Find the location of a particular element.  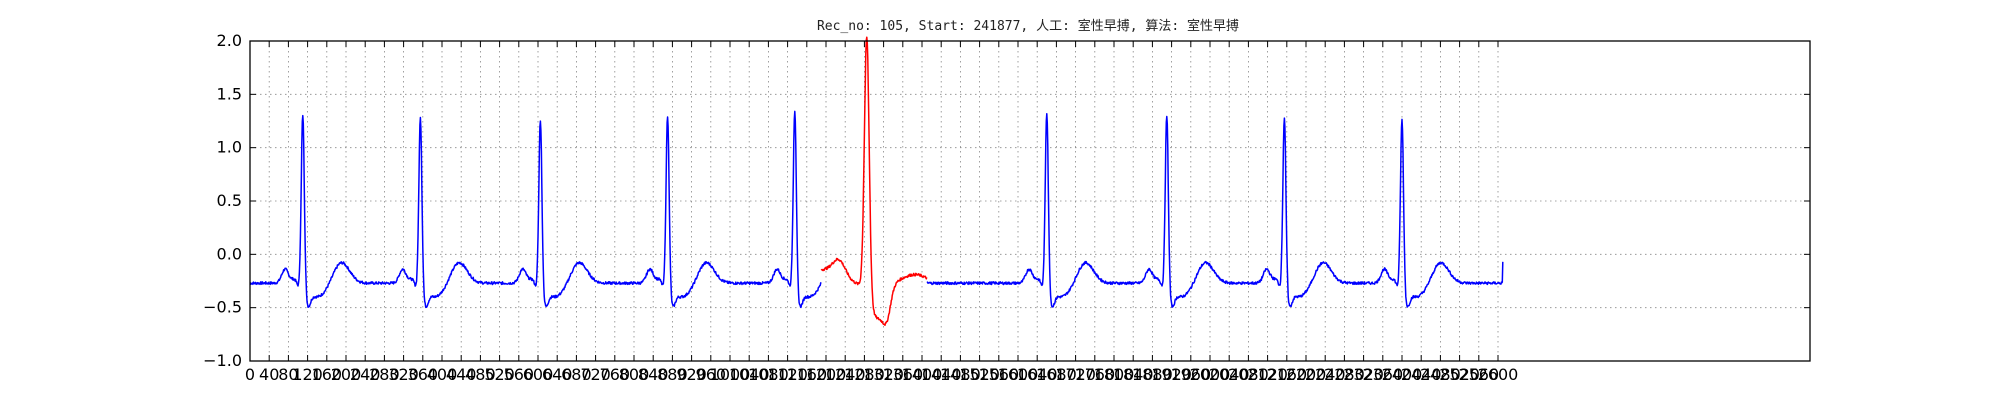

x-tick-label: 1120 is located at coordinates (787, 374).